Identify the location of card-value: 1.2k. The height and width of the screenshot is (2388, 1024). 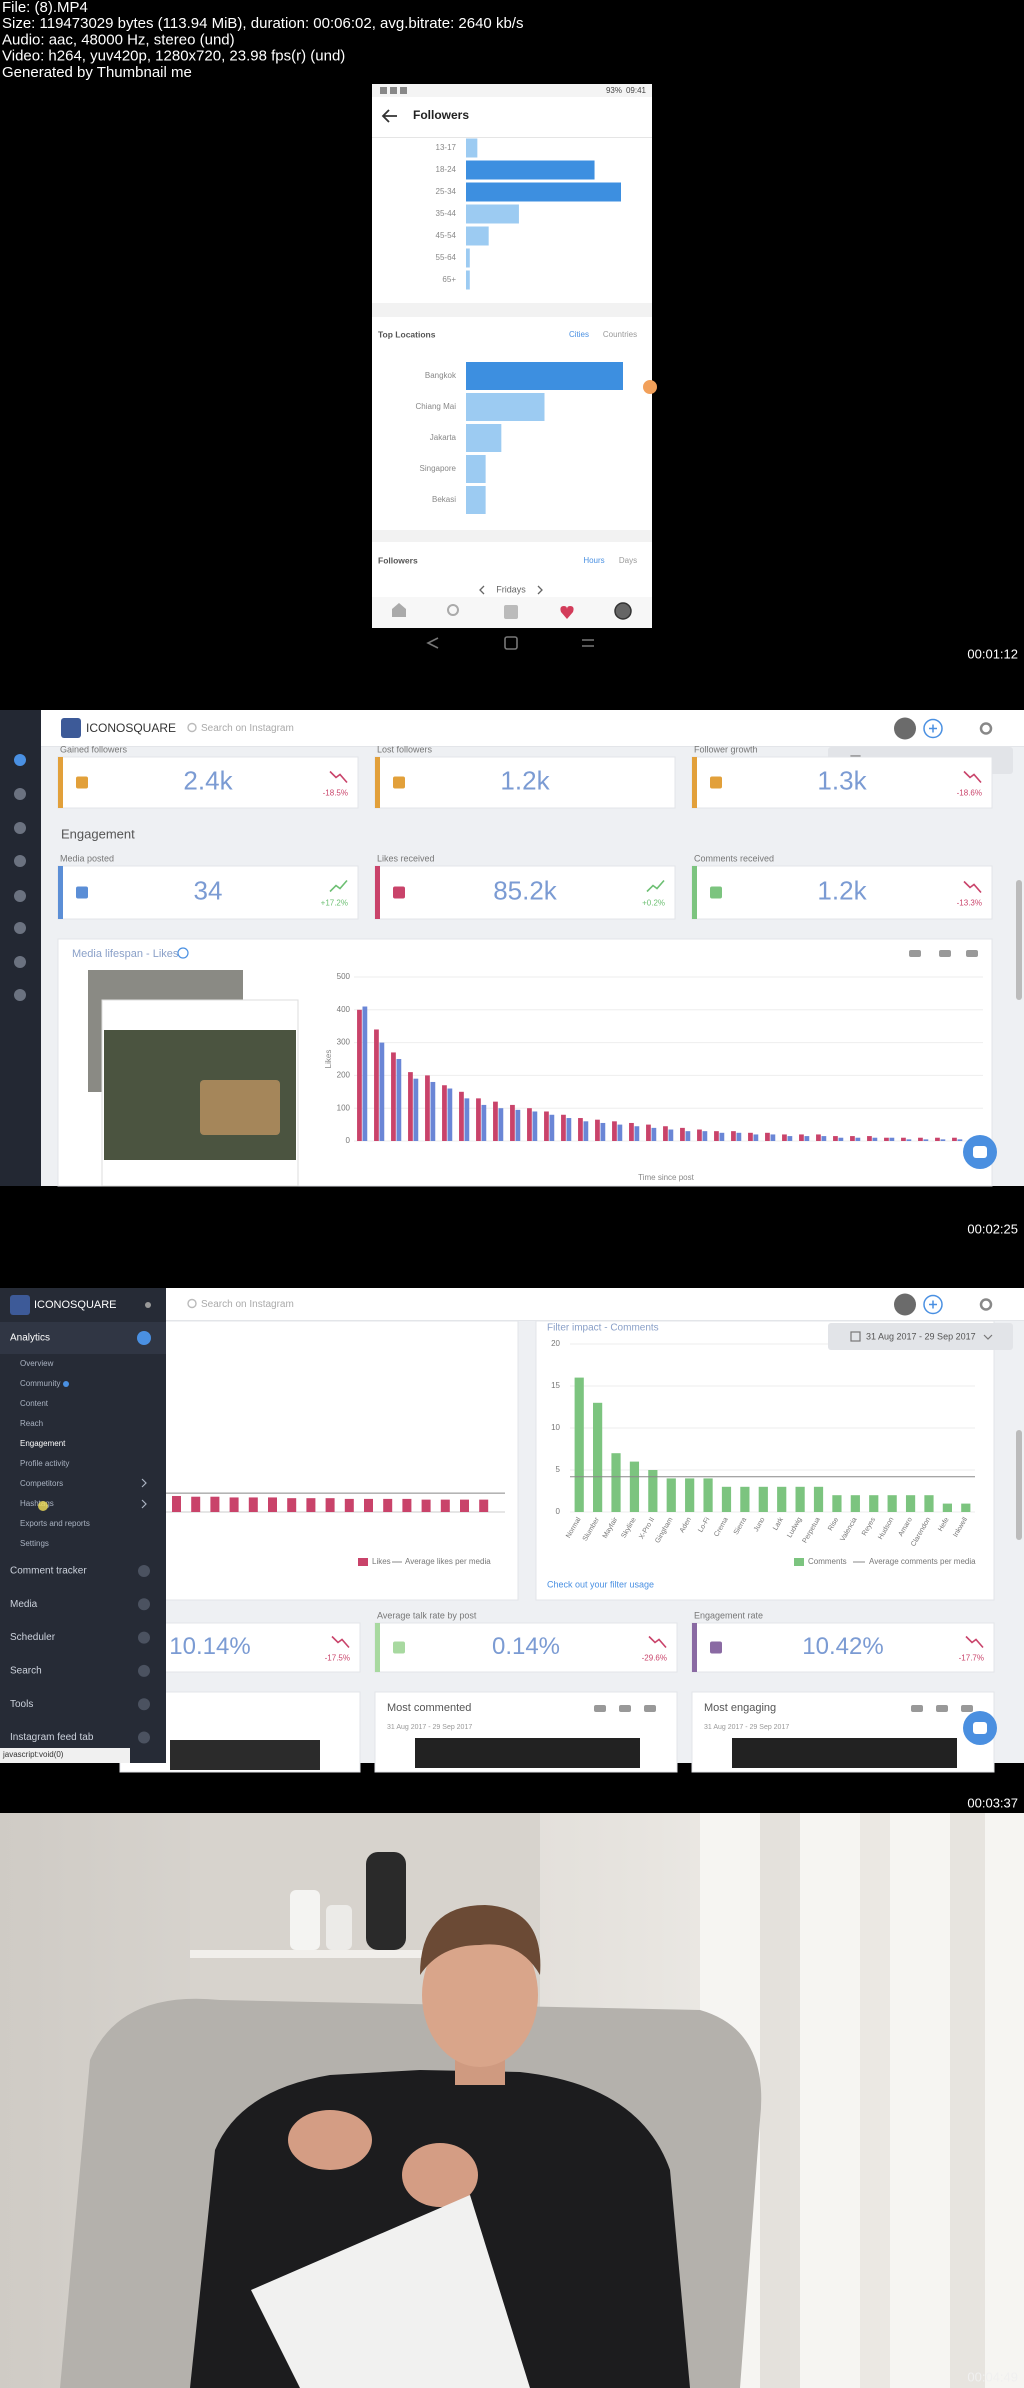
(842, 890).